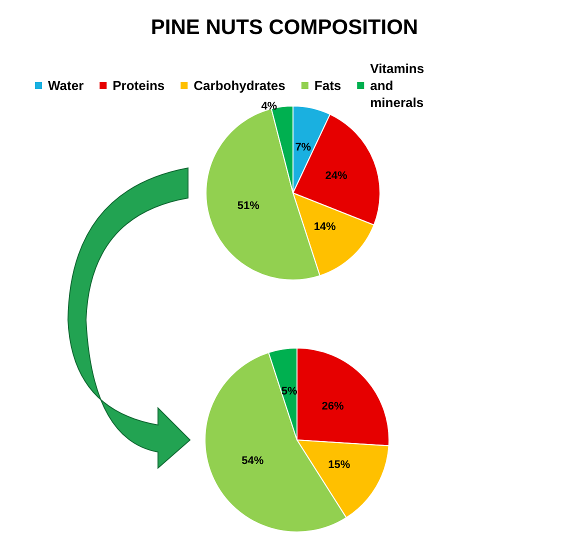 Image resolution: width=569 pixels, height=547 pixels. What do you see at coordinates (253, 460) in the screenshot?
I see `data-label: 54%` at bounding box center [253, 460].